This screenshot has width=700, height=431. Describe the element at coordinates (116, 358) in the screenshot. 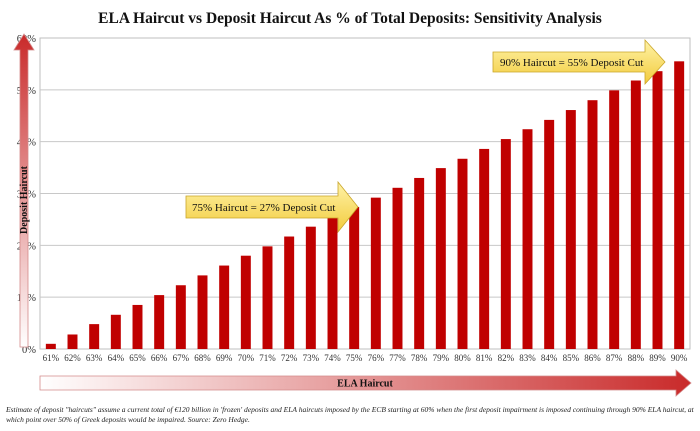

I see `x-tick-label: 64%` at that location.